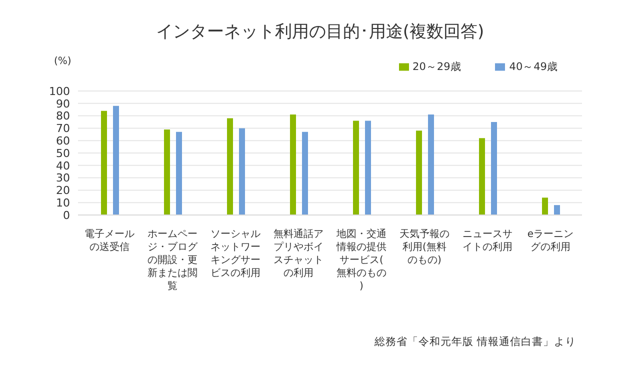  Describe the element at coordinates (299, 253) in the screenshot. I see `x-tick-label: 無料通話アプリやボイスチャットの利用` at that location.